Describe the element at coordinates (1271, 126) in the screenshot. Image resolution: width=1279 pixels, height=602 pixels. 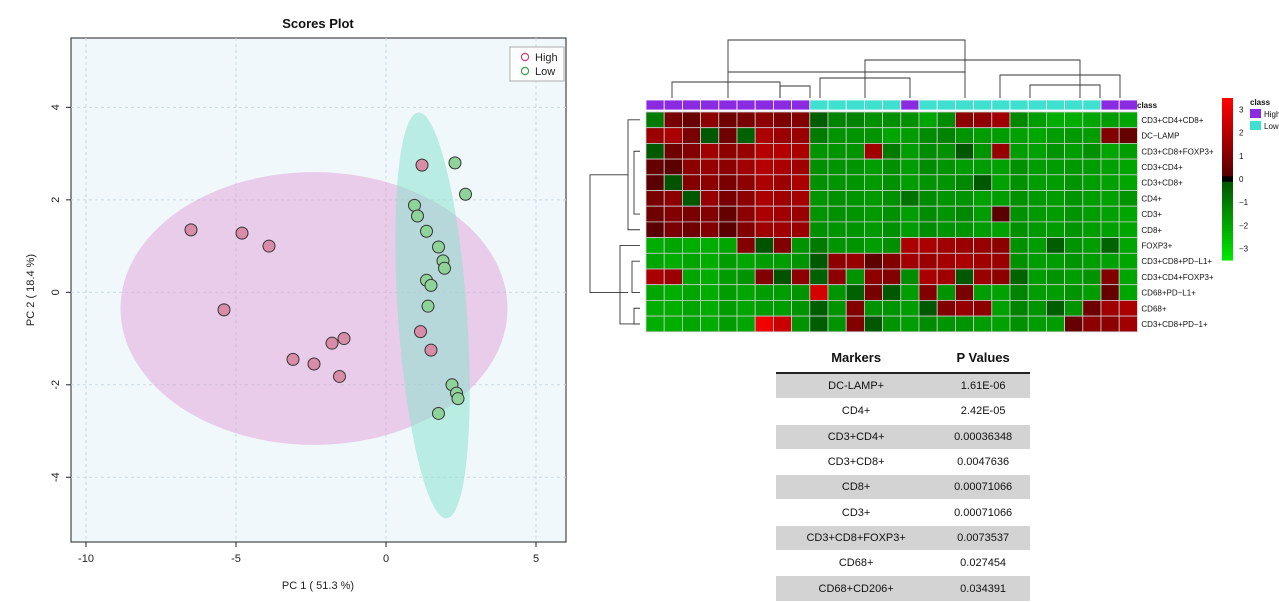
I see `class-legend-low: Low` at that location.